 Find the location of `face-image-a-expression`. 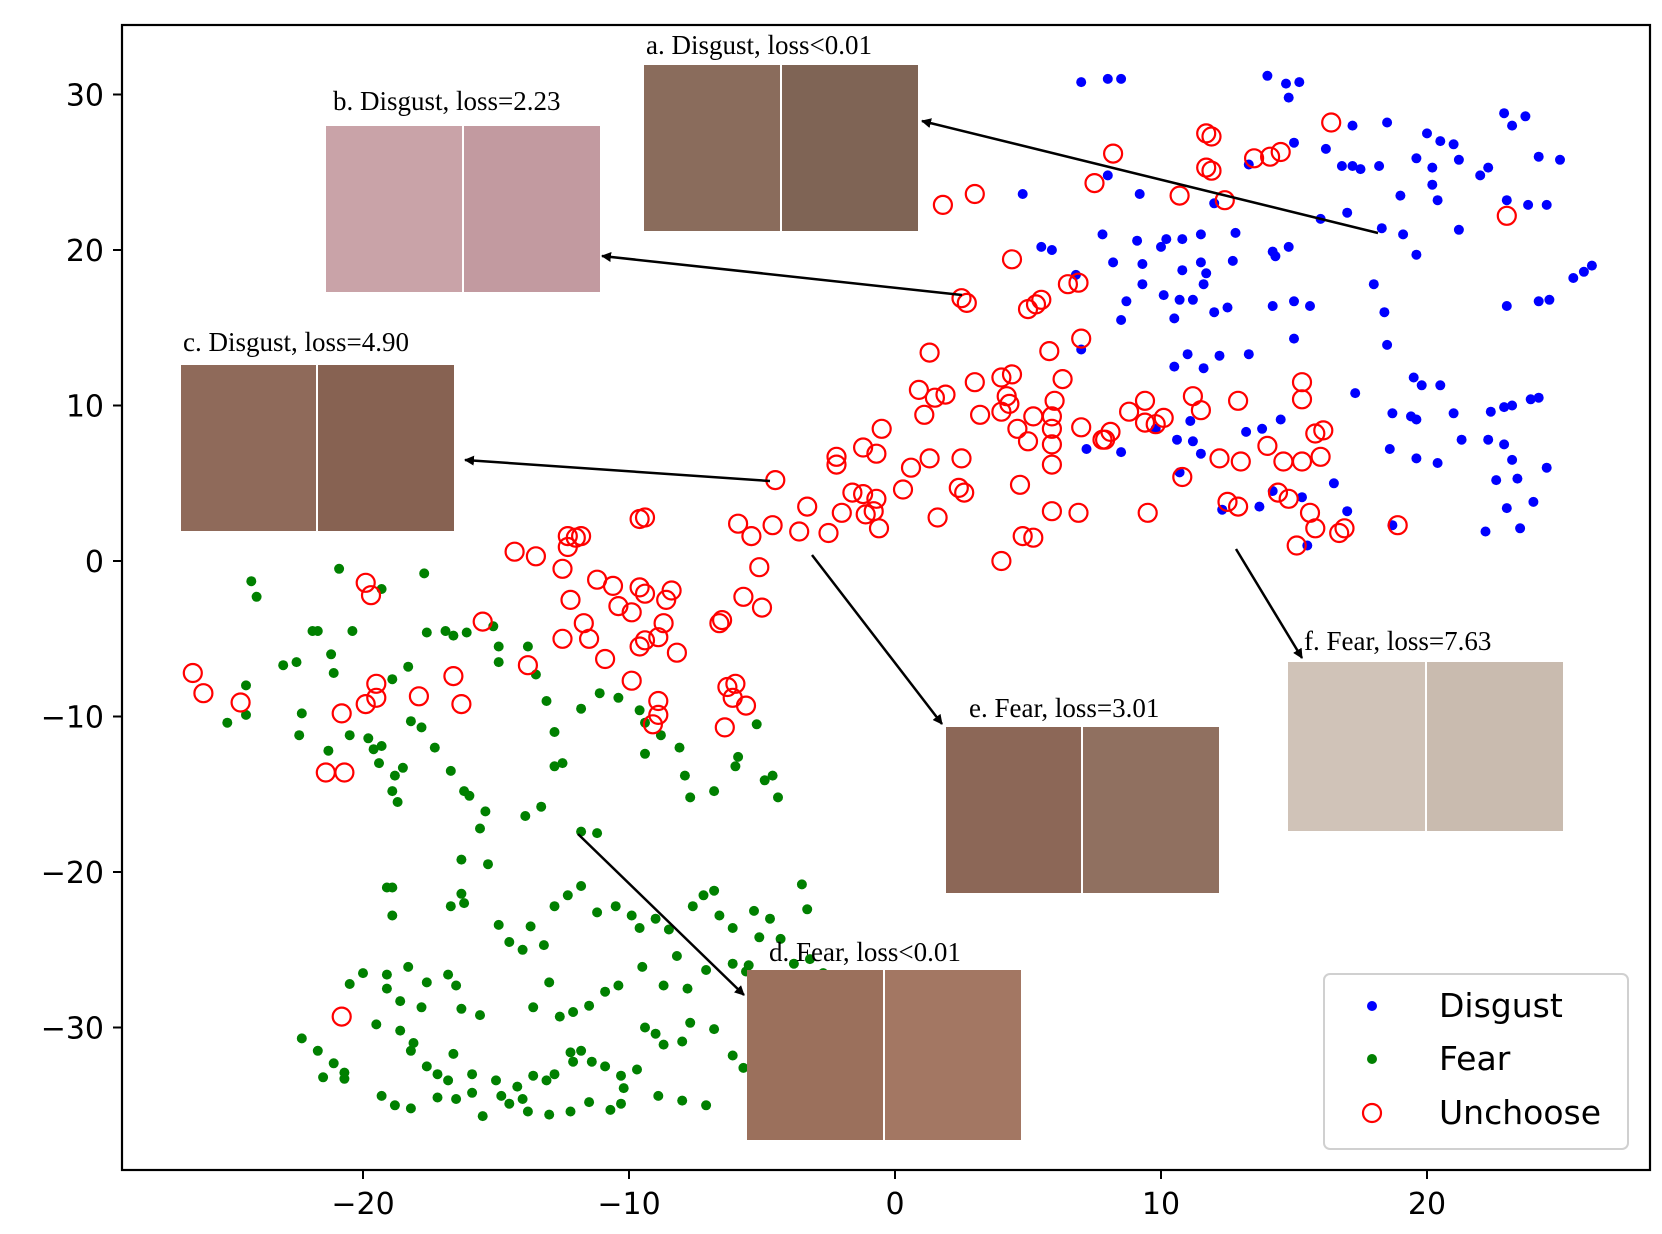

face-image-a-expression is located at coordinates (850, 148).